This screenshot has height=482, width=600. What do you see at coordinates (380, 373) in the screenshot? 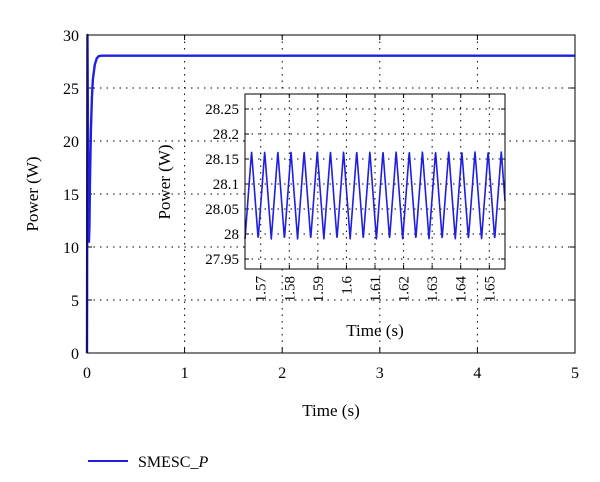
I see `main-x-tick-label: 3` at bounding box center [380, 373].